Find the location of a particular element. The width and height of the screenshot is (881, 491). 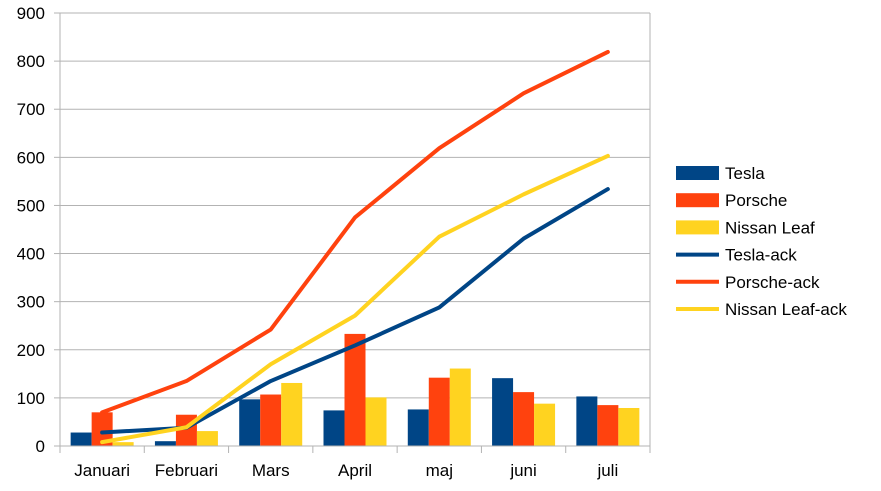

y-tick-label-700: 700 is located at coordinates (31, 109).